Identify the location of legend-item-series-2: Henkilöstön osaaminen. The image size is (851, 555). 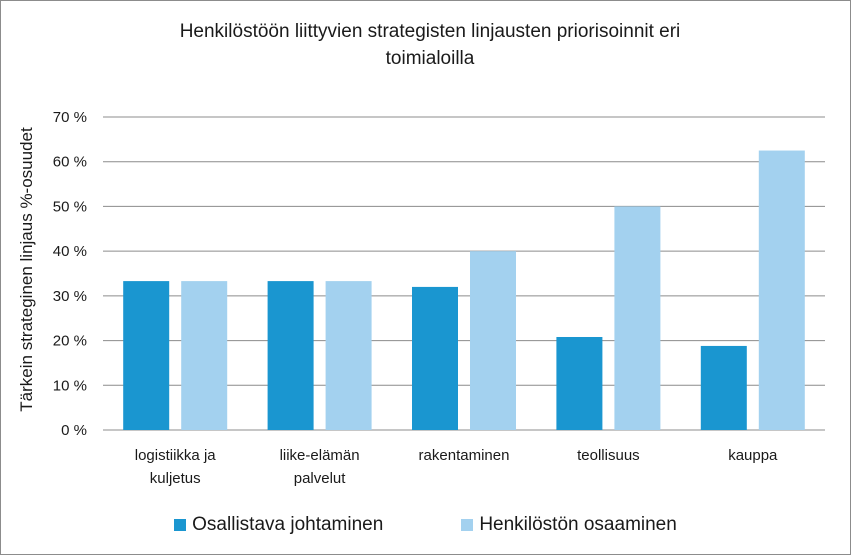
(569, 525).